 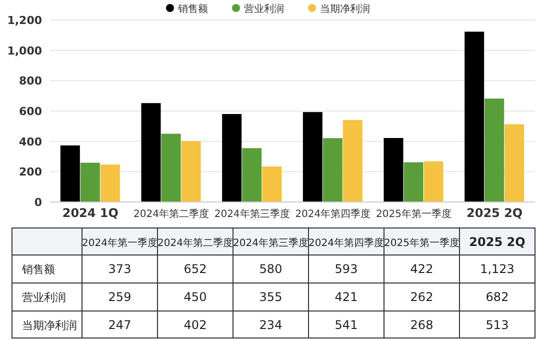 I want to click on x-tick-label: 2025年第一季度, so click(x=414, y=214).